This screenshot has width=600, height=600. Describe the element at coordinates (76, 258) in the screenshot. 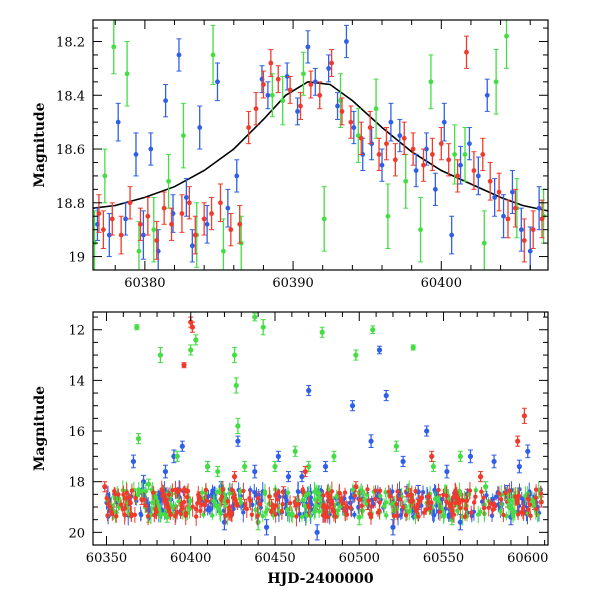

I see `y-tick-label: 19` at that location.